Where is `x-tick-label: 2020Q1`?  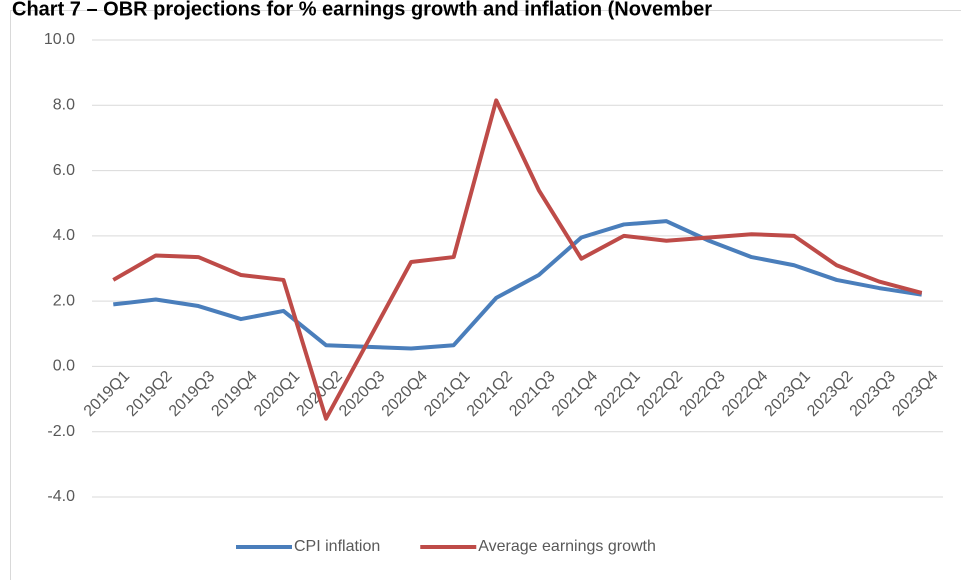
x-tick-label: 2020Q1 is located at coordinates (277, 394).